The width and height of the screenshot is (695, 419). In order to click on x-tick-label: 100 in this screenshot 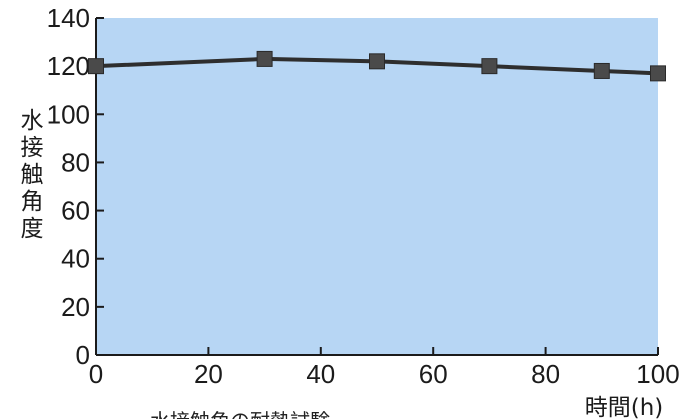, I will do `click(657, 374)`.